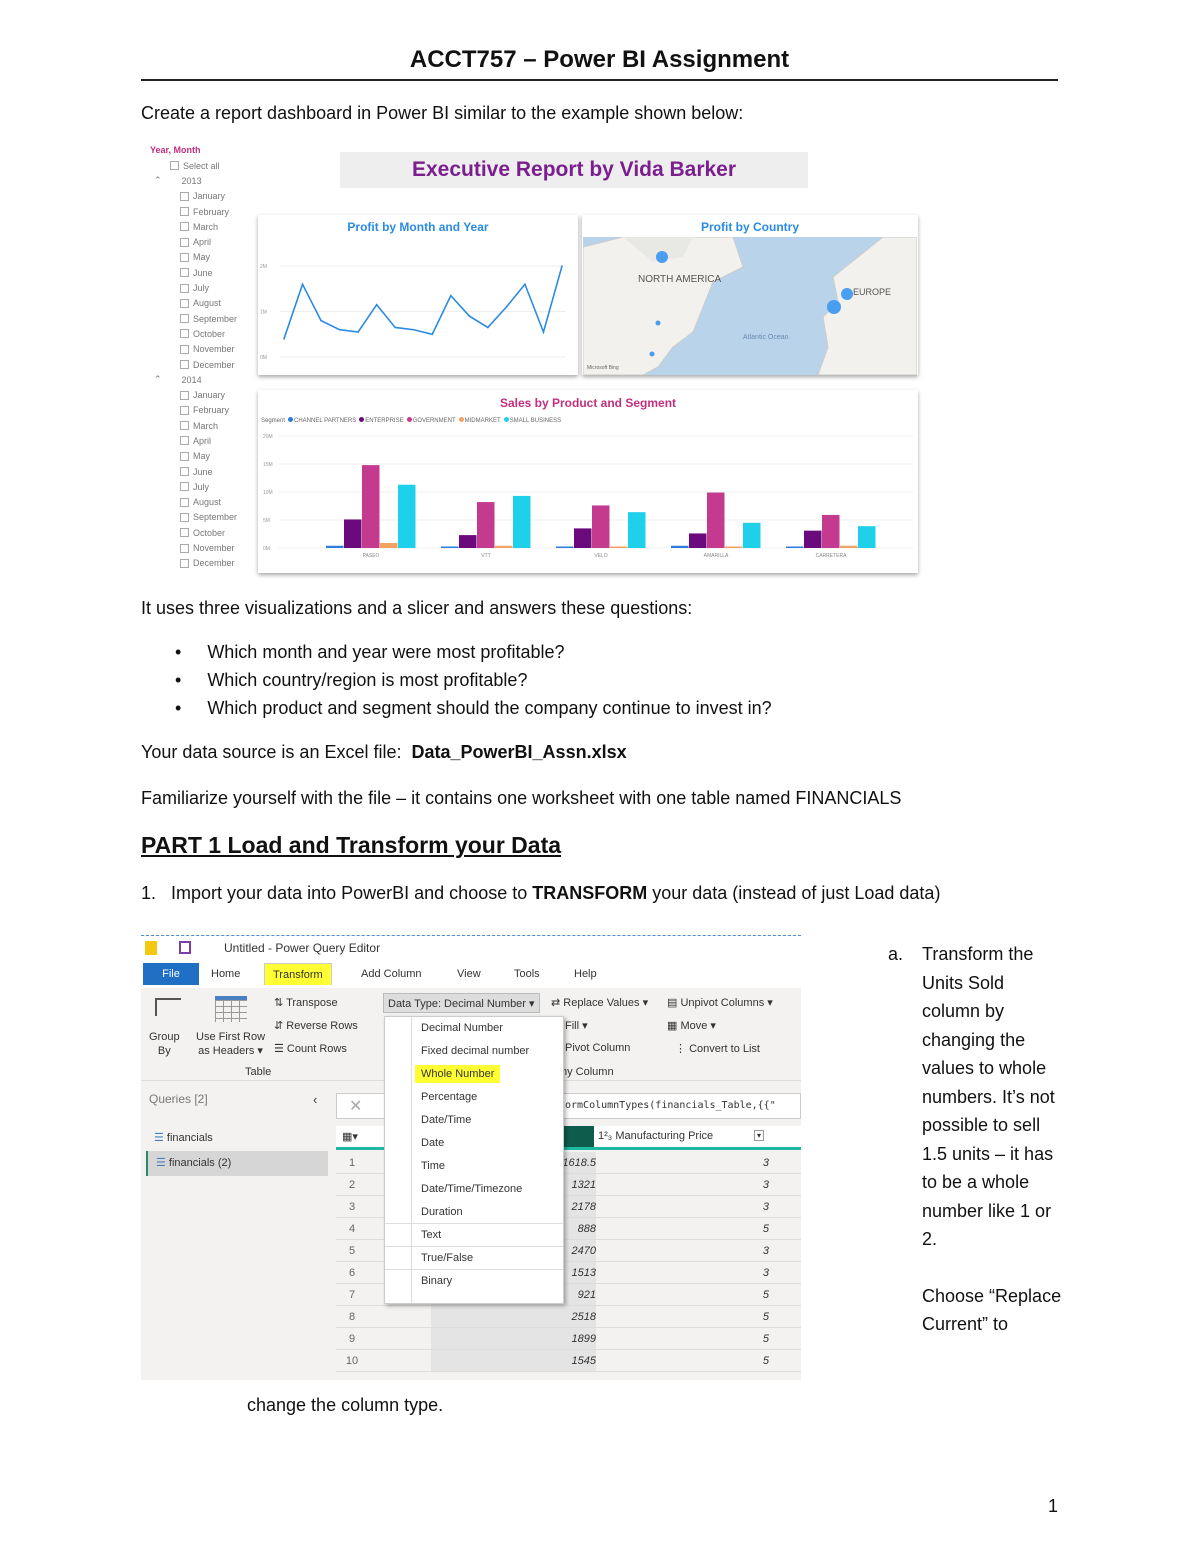 The height and width of the screenshot is (1553, 1200). What do you see at coordinates (474, 1166) in the screenshot?
I see `menu-item-time: Time` at bounding box center [474, 1166].